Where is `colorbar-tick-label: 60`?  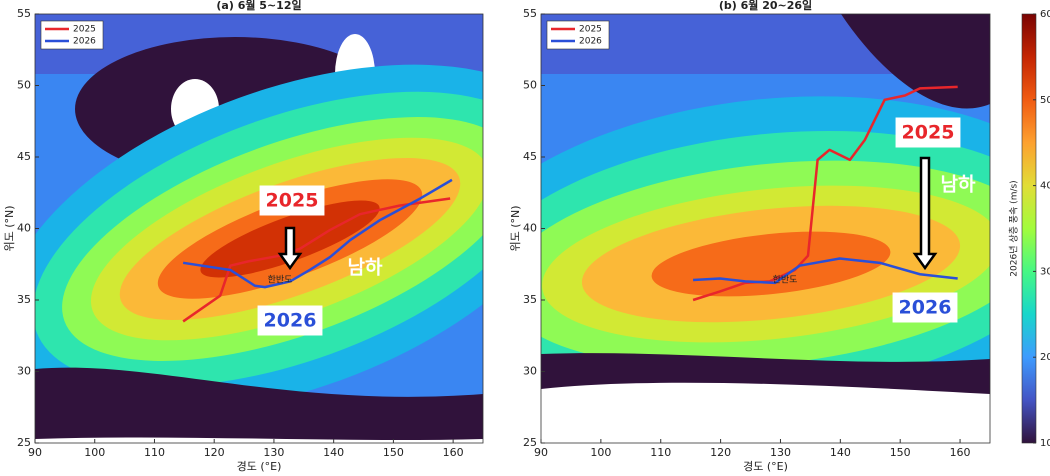 colorbar-tick-label: 60 is located at coordinates (1045, 14).